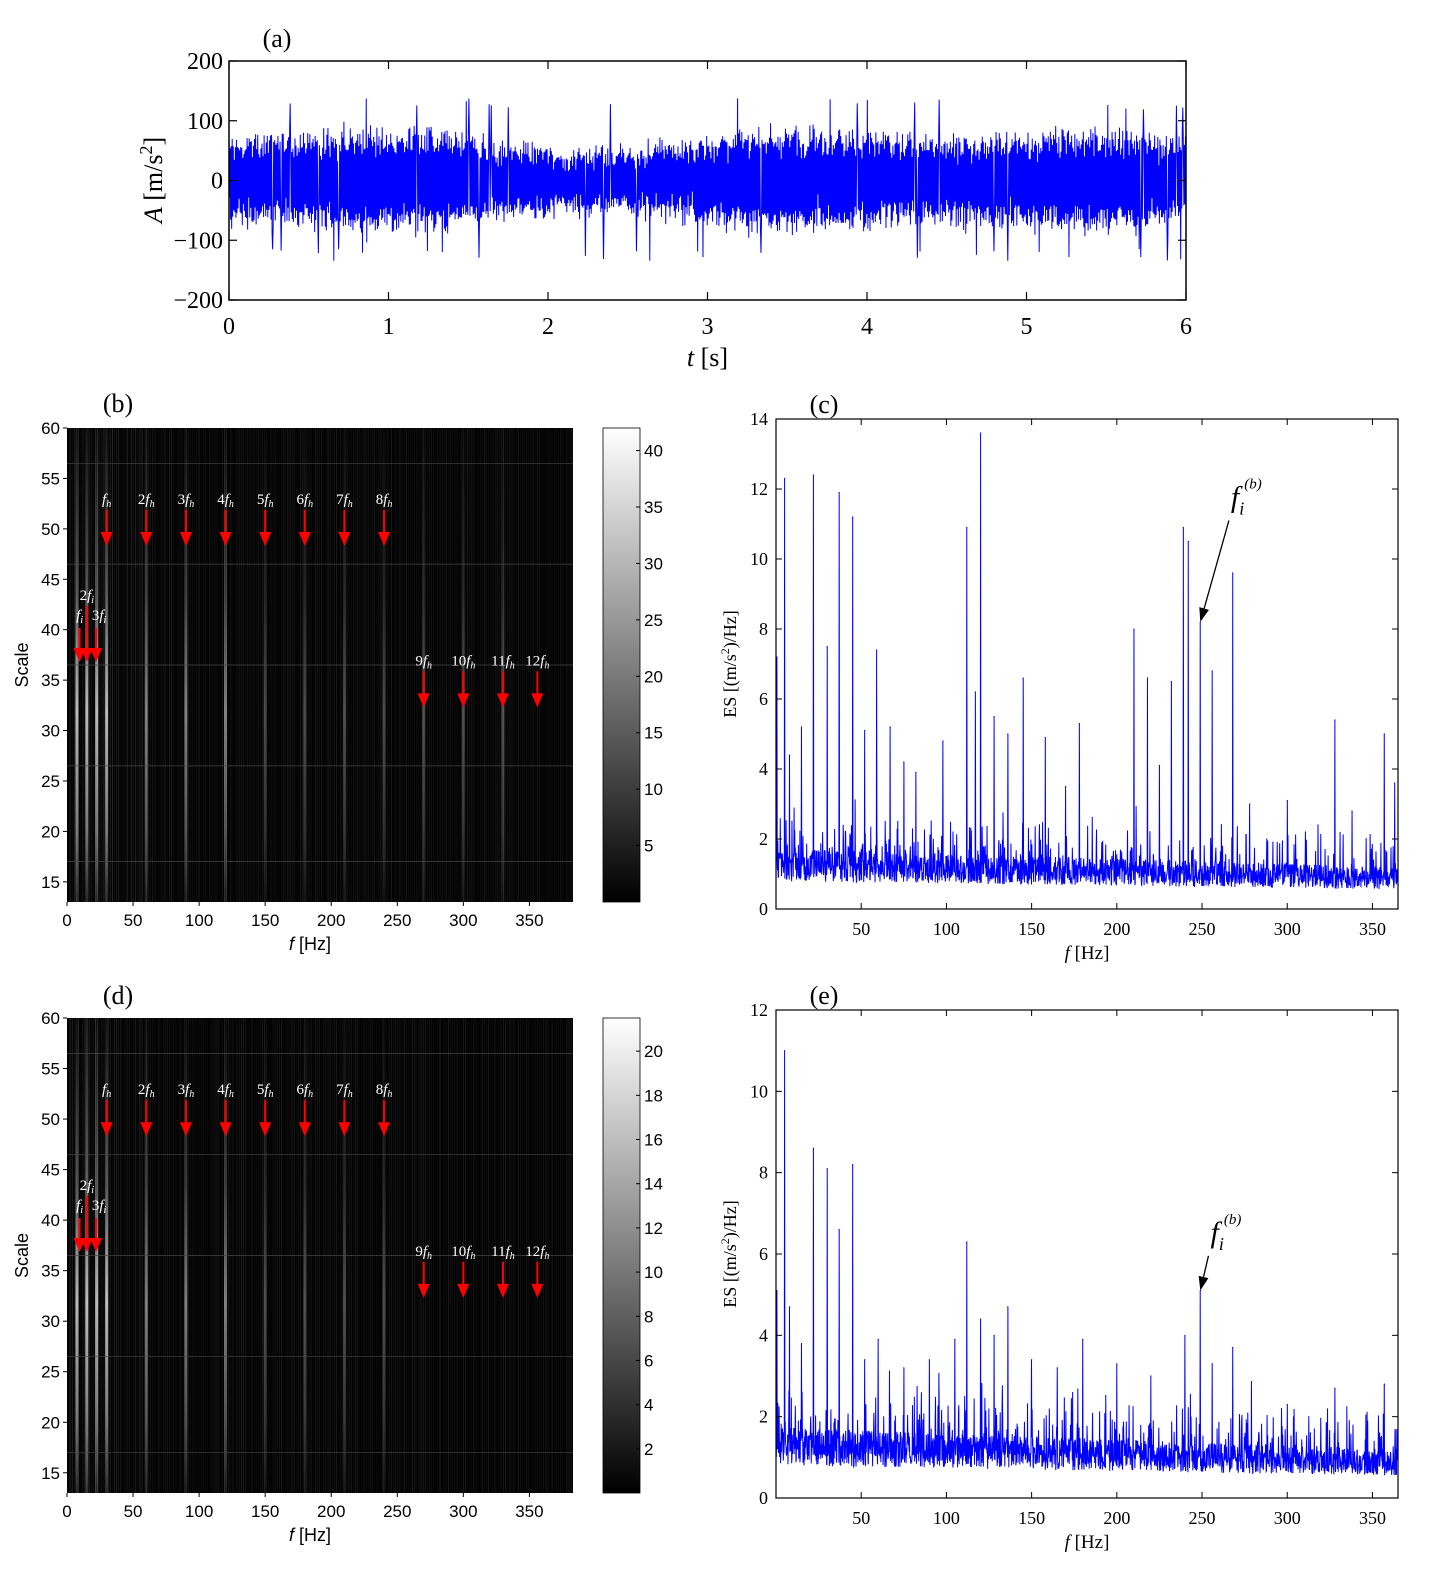 The width and height of the screenshot is (1440, 1582). I want to click on y-tick-label: 100, so click(205, 122).